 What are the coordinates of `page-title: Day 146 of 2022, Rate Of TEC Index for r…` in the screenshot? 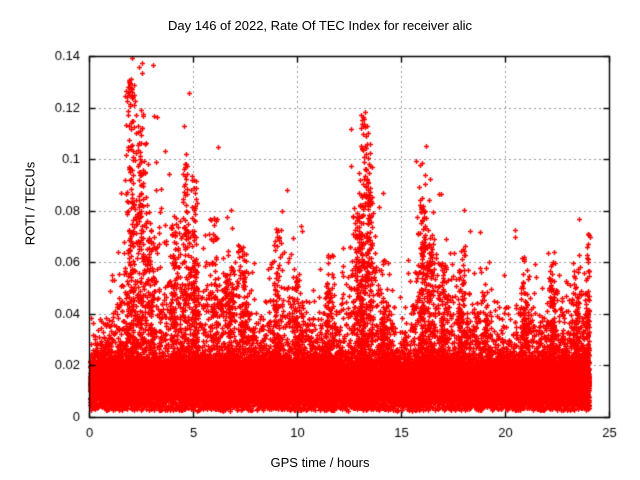 It's located at (320, 25).